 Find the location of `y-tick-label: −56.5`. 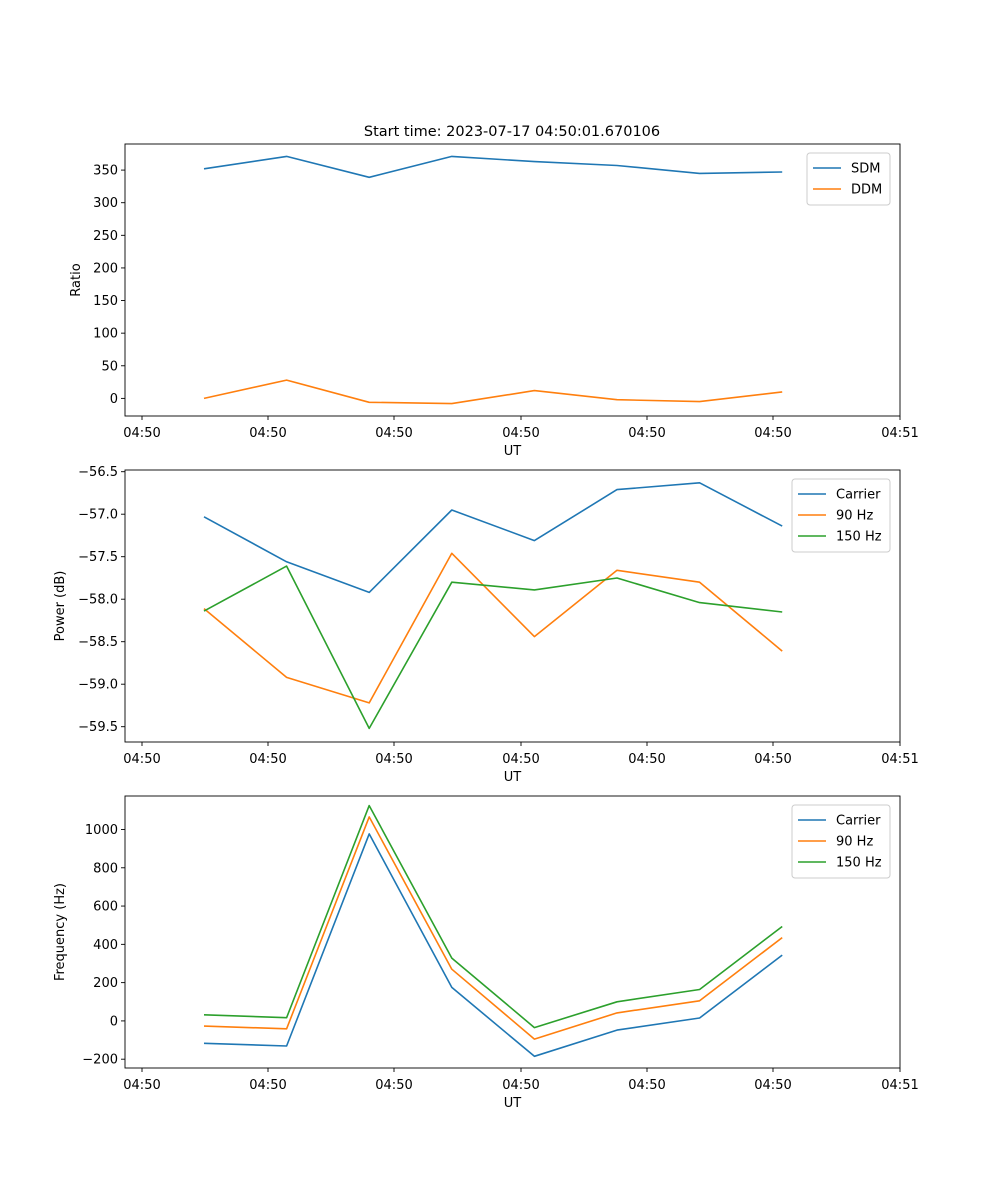

y-tick-label: −56.5 is located at coordinates (98, 472).